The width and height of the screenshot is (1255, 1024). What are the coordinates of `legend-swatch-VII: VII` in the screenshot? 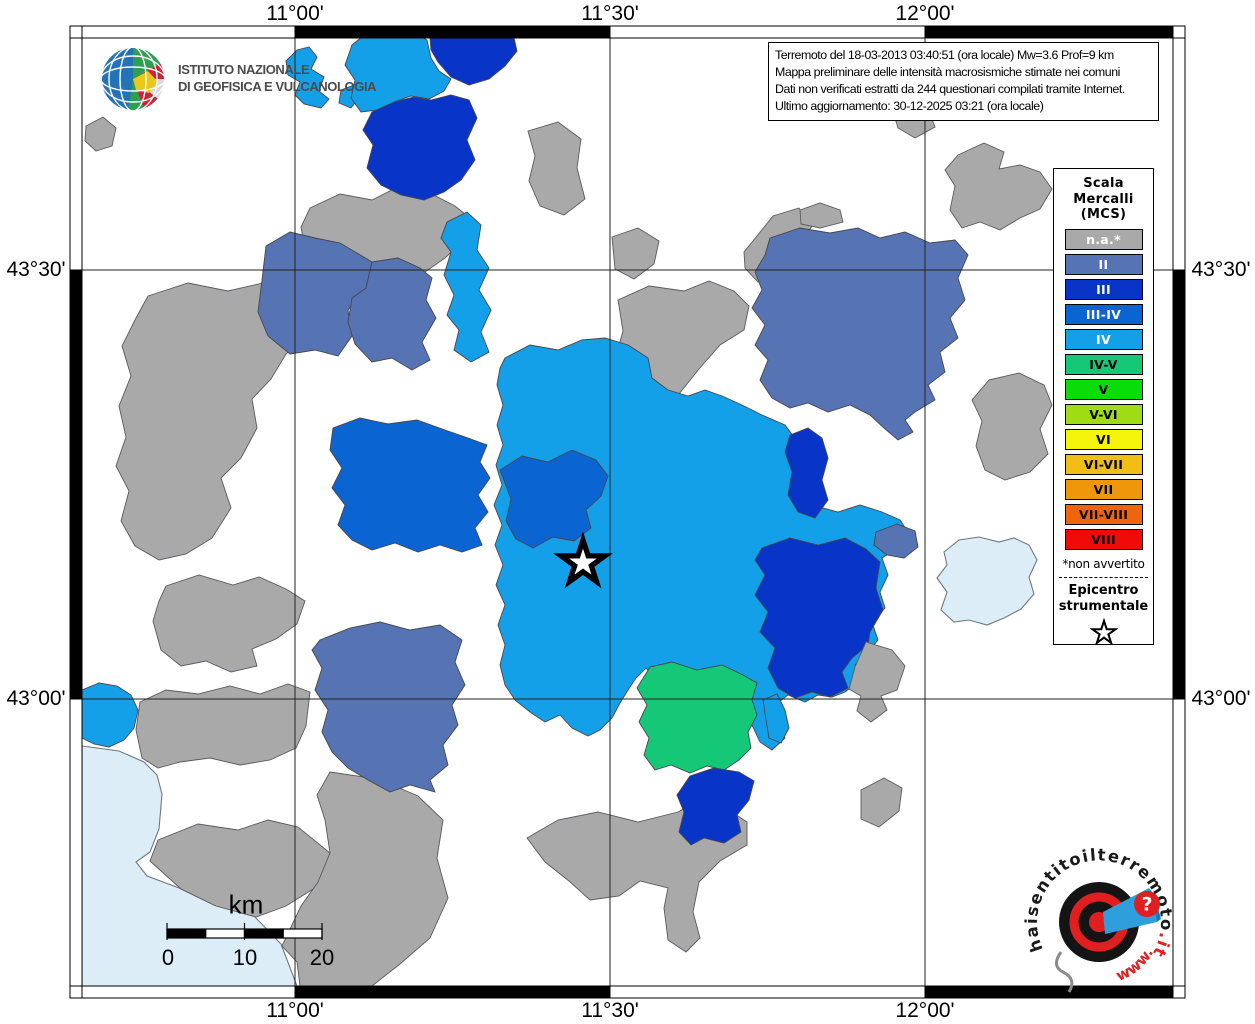 It's located at (1103, 489).